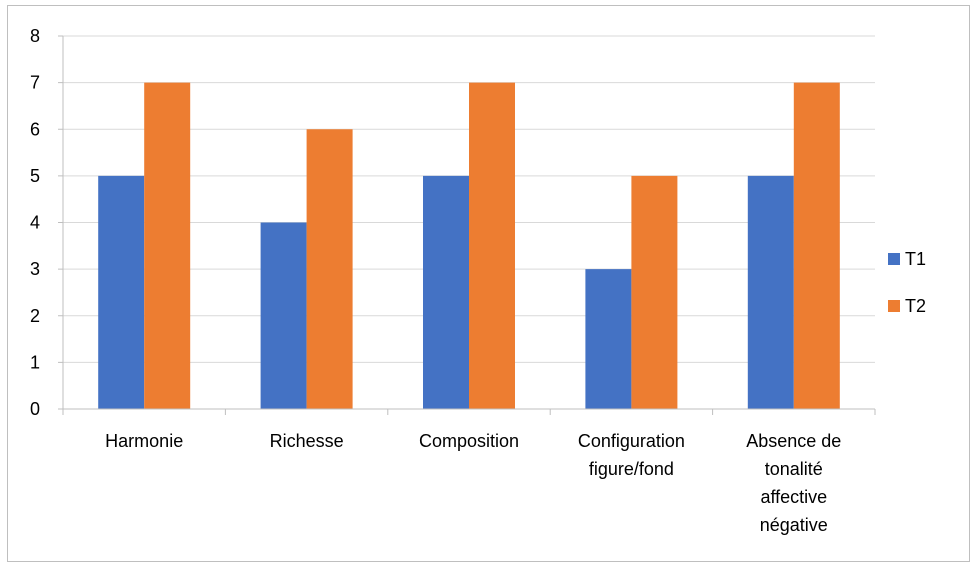  Describe the element at coordinates (794, 525) in the screenshot. I see `x-tick-label: négative` at that location.